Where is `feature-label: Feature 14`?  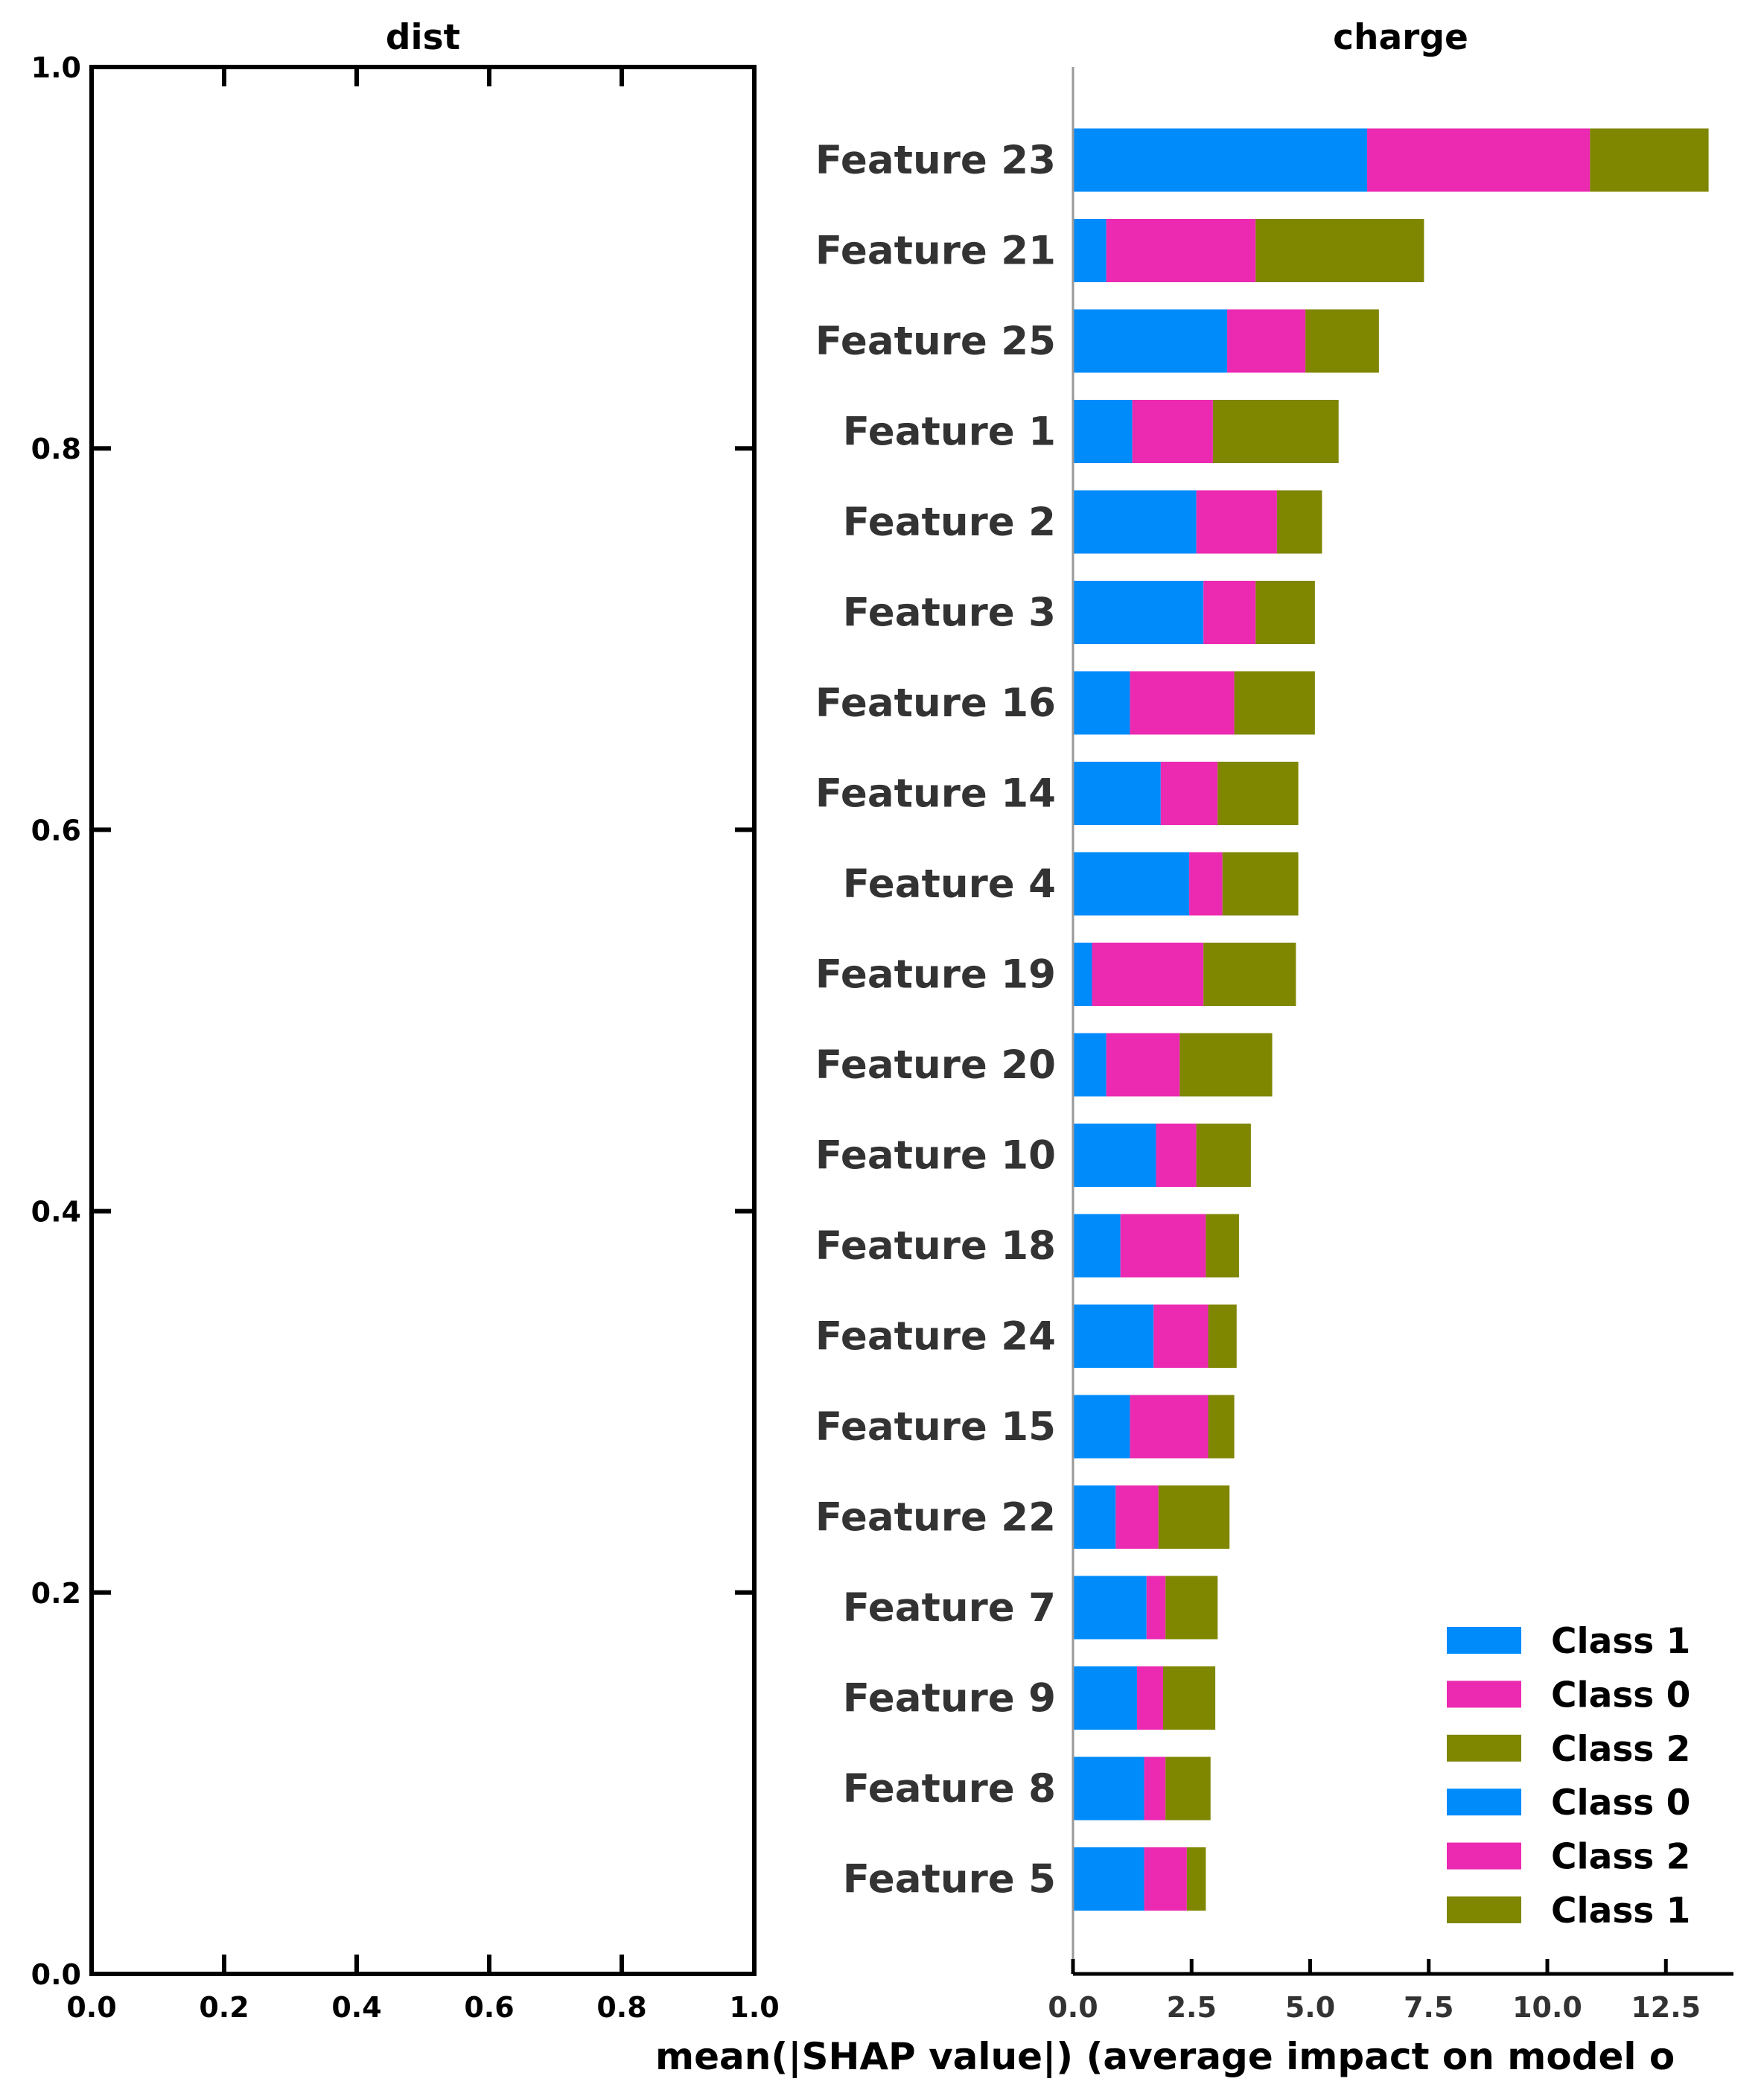
feature-label: Feature 14 is located at coordinates (935, 794).